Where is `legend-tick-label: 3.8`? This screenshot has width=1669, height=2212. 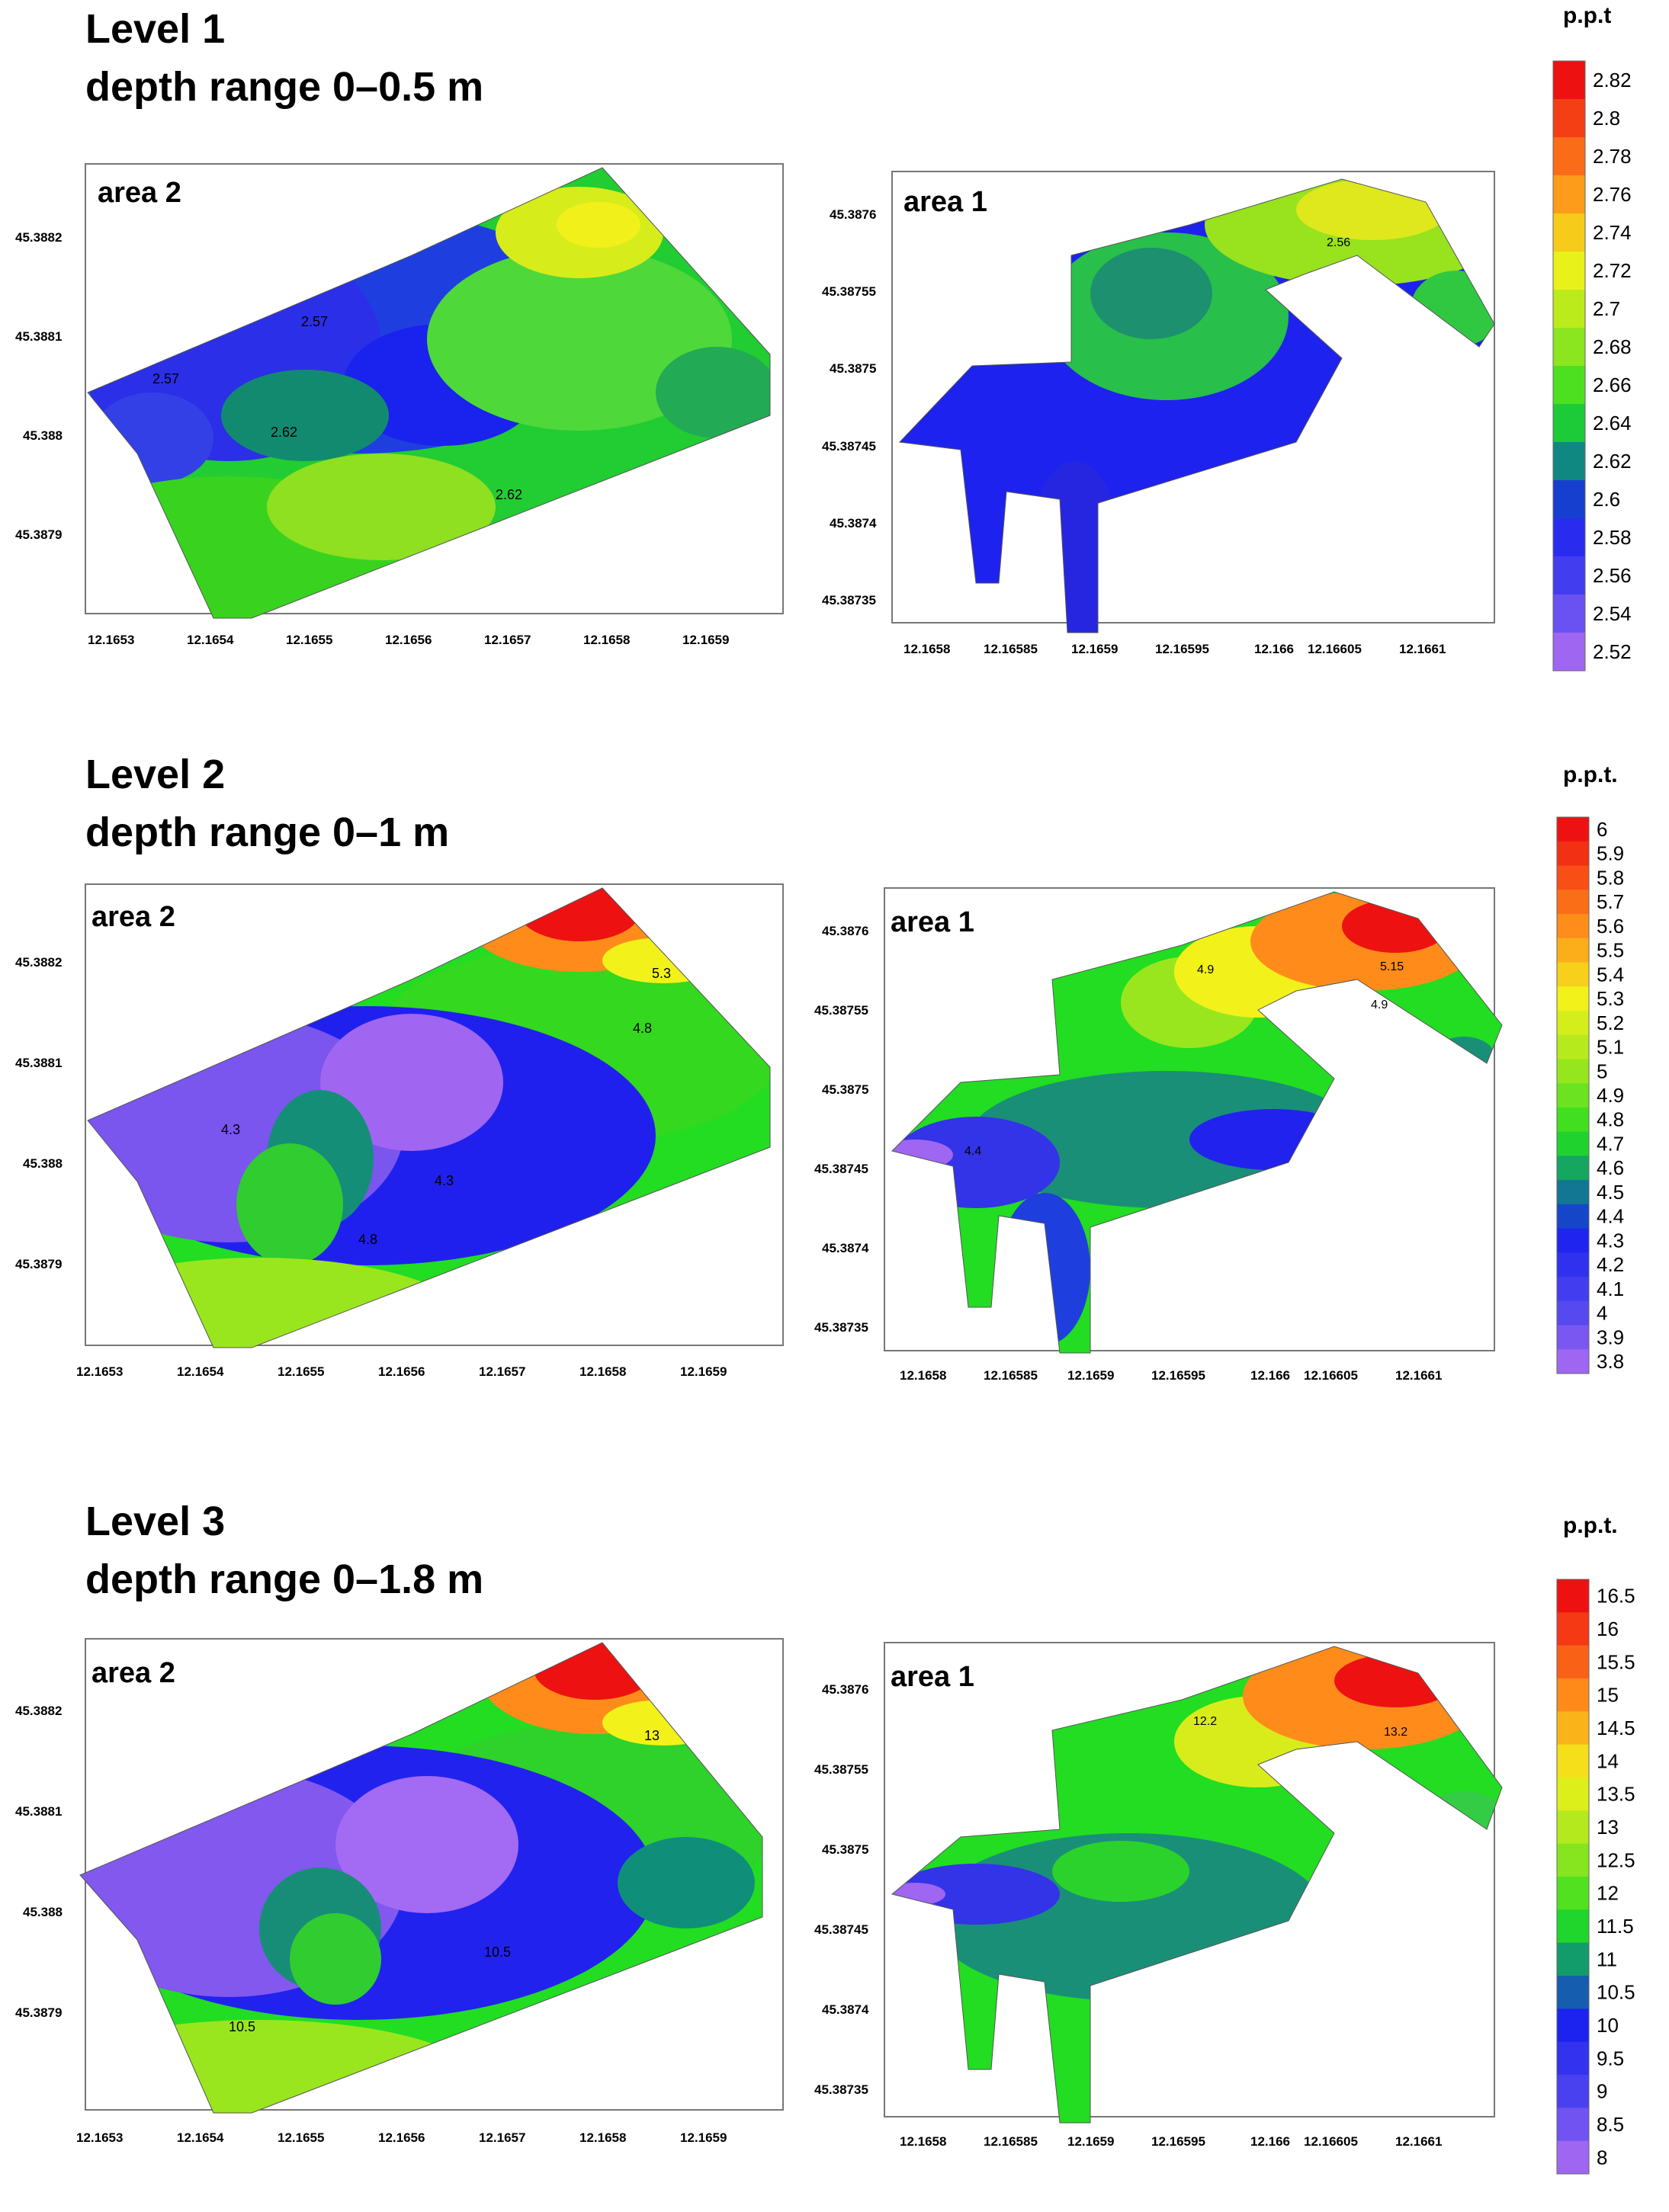 legend-tick-label: 3.8 is located at coordinates (1610, 1361).